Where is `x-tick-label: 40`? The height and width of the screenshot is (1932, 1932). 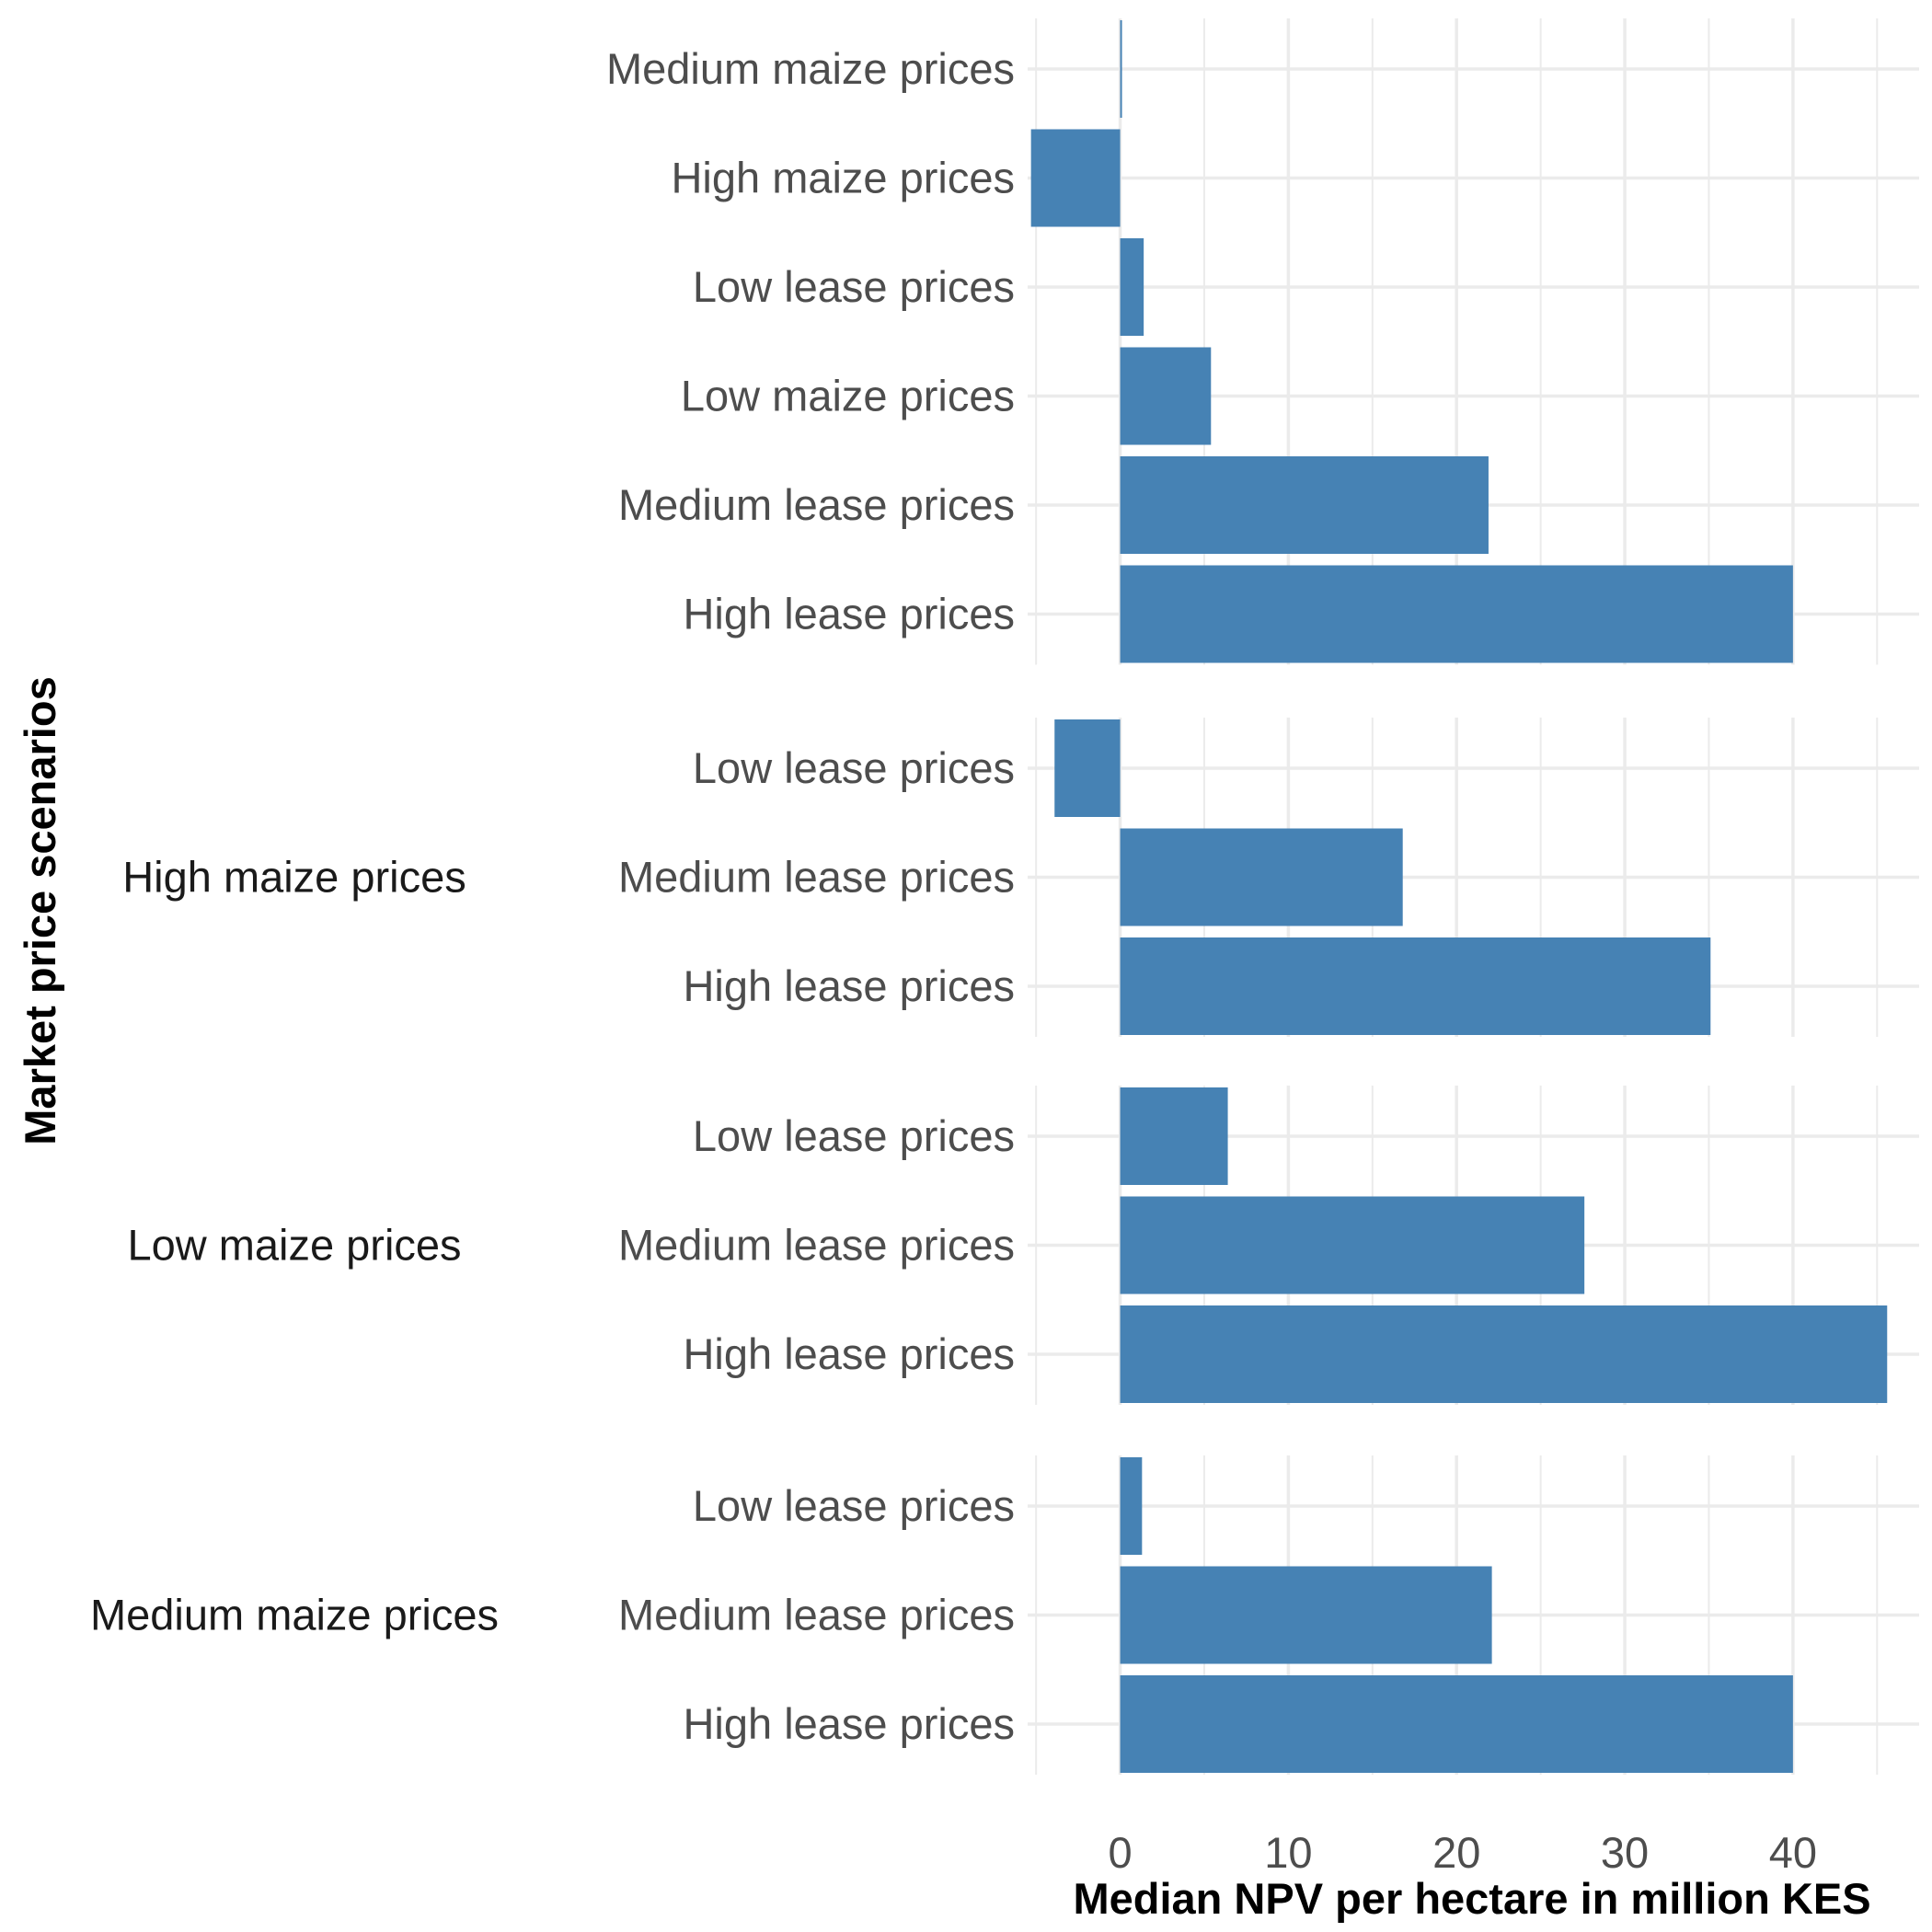
x-tick-label: 40 is located at coordinates (1793, 1852).